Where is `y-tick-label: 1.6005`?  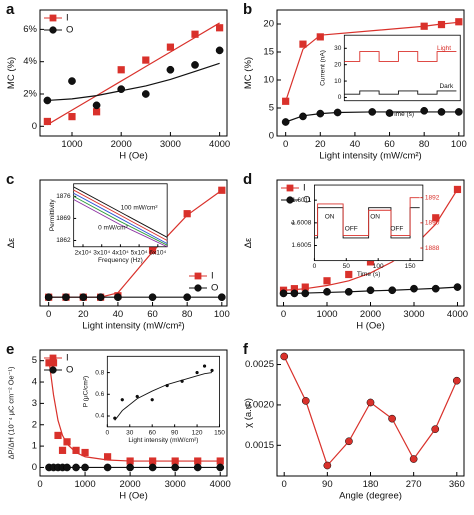 y-tick-label: 1.6005 is located at coordinates (302, 245).